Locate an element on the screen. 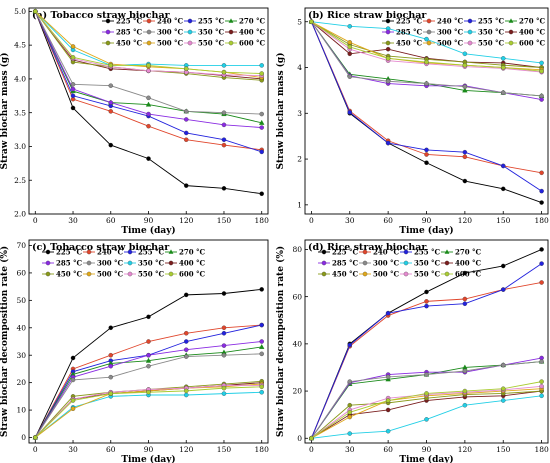 This screenshot has height=463, width=550. legend-item-5: 285 °C is located at coordinates (122, 32).